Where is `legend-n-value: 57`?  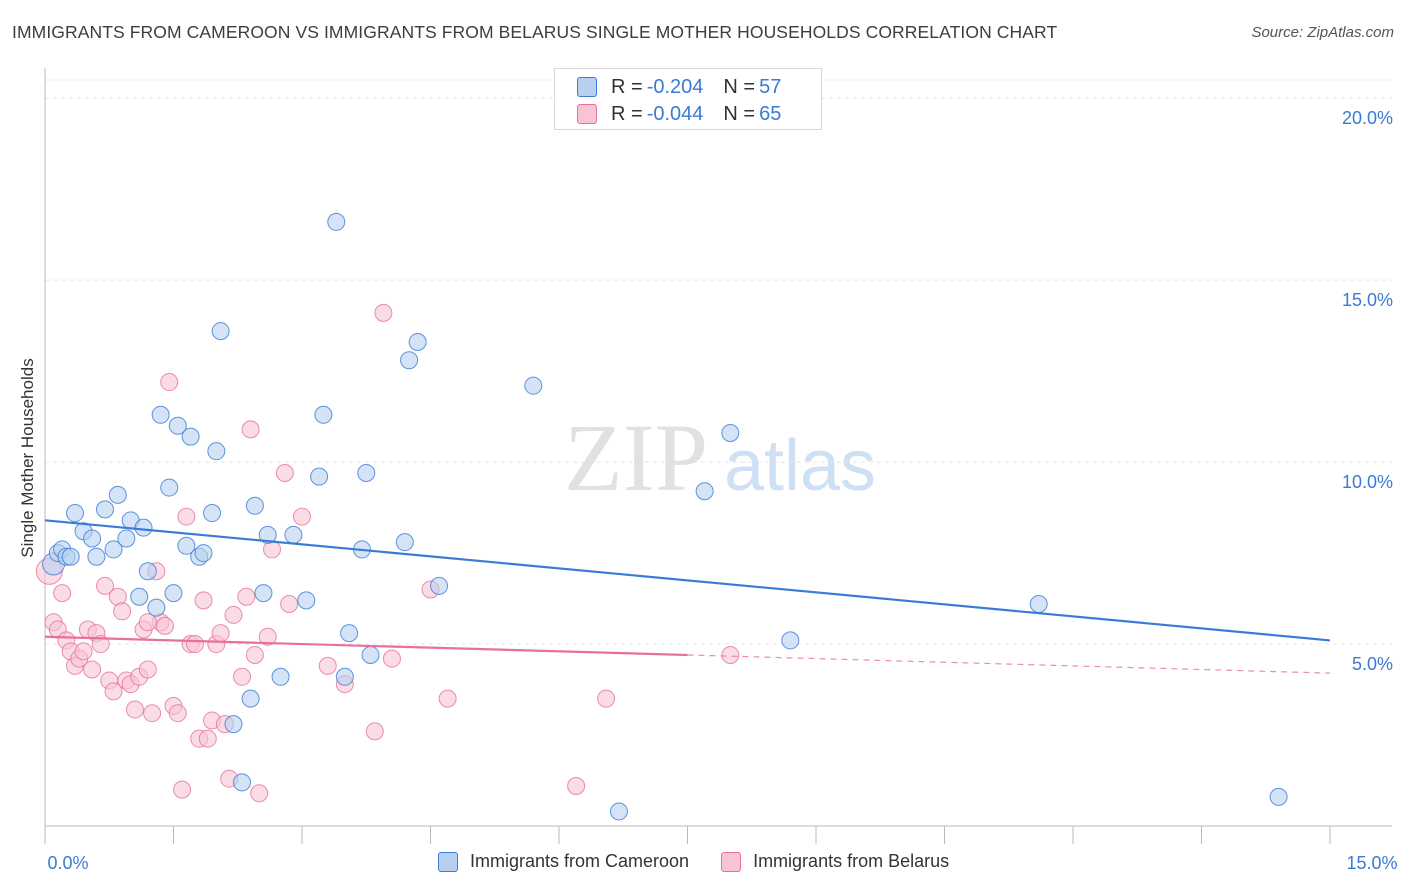 legend-n-value: 57 is located at coordinates (770, 86).